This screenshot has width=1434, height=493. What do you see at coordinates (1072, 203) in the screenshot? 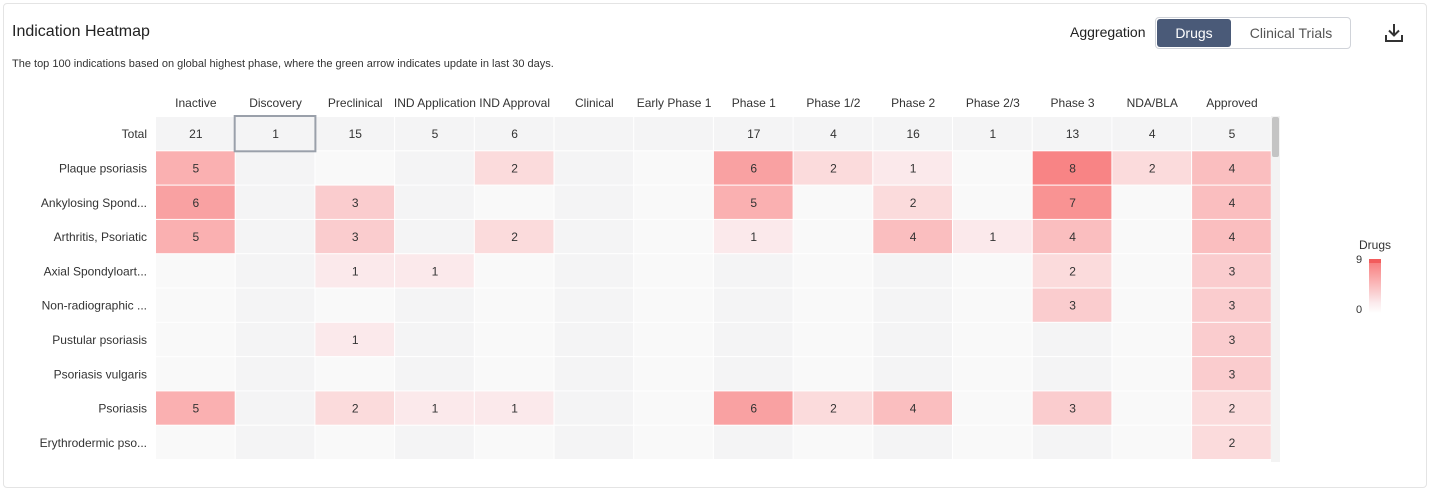
I see `cell-value: 7` at bounding box center [1072, 203].